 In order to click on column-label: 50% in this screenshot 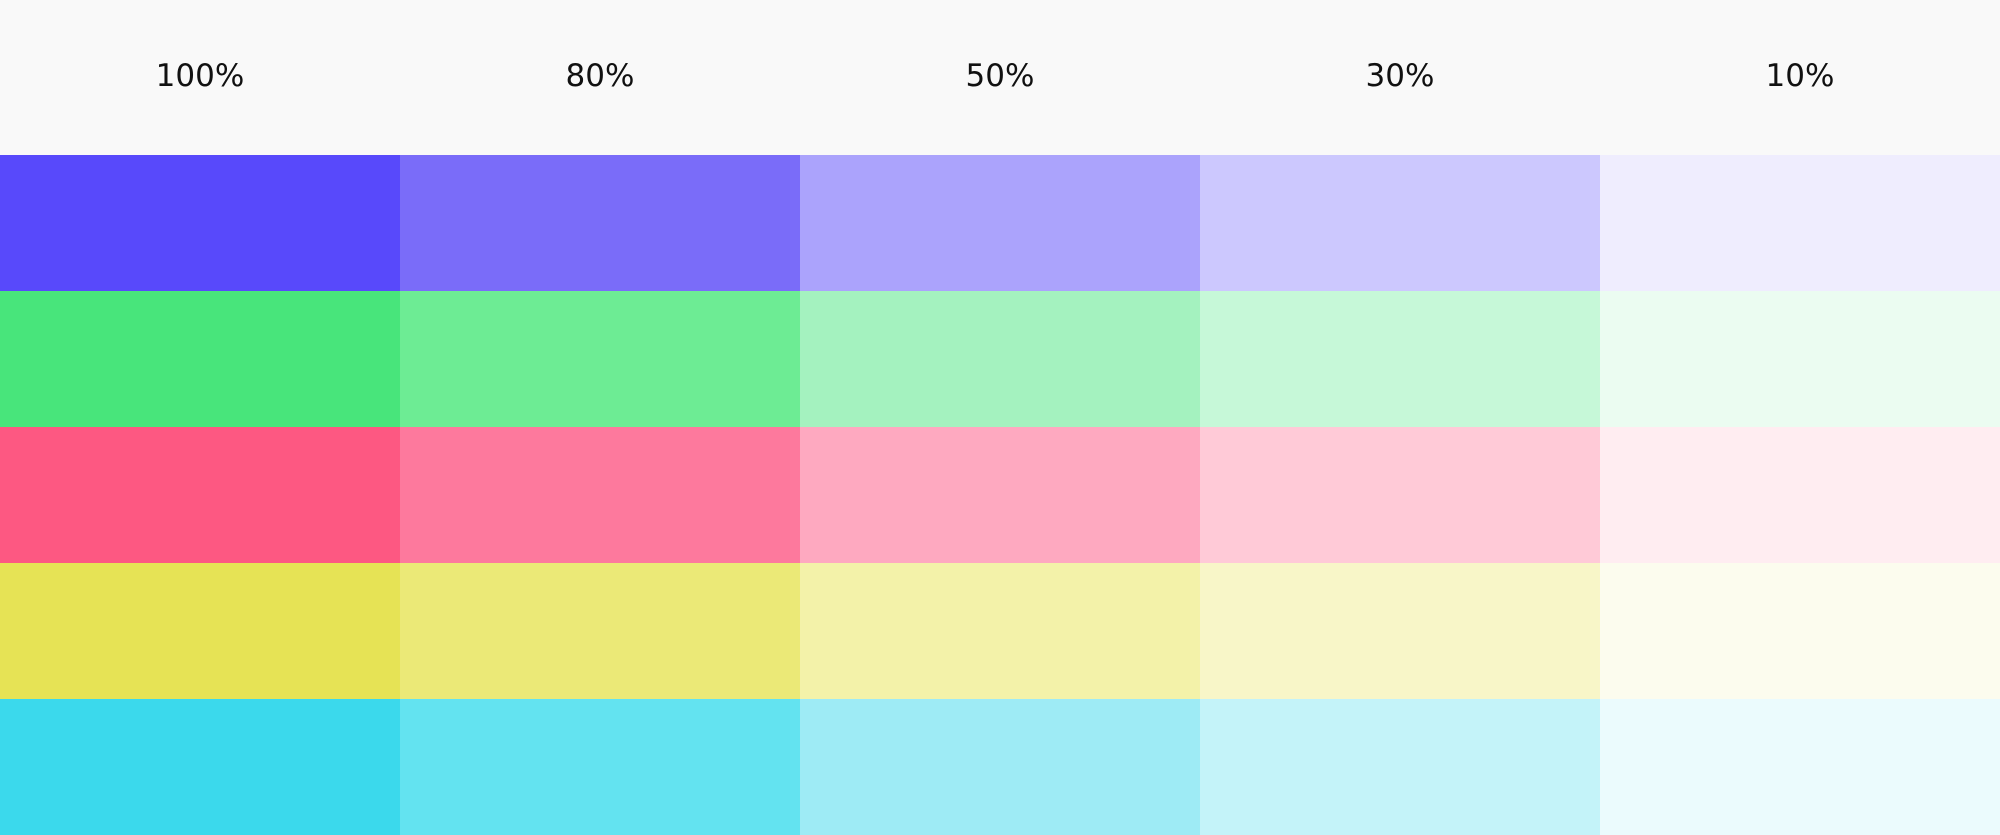, I will do `click(1000, 76)`.